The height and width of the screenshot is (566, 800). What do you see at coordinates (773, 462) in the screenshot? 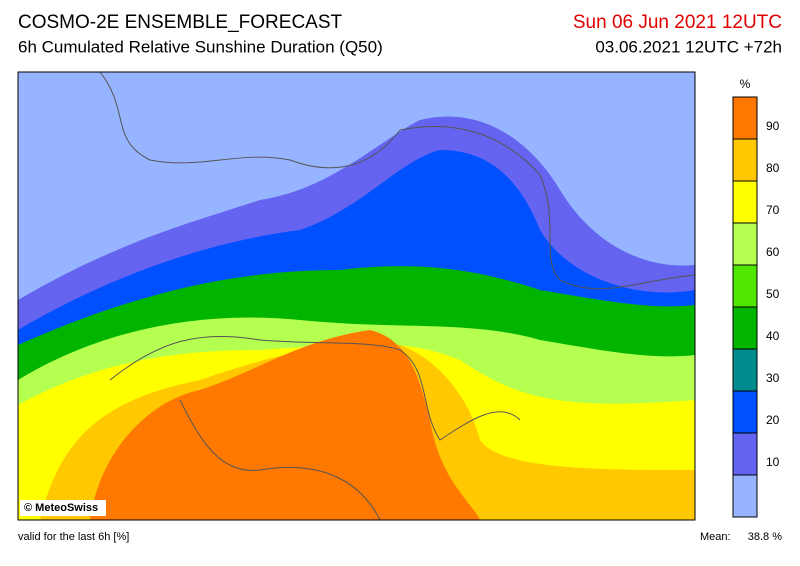
I see `colorbar-tick-label: 10` at bounding box center [773, 462].